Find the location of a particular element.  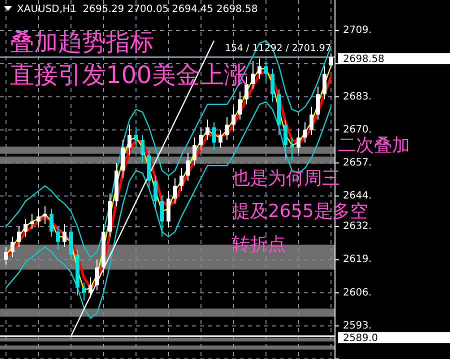

y-tick-label: 2606. is located at coordinates (357, 292).